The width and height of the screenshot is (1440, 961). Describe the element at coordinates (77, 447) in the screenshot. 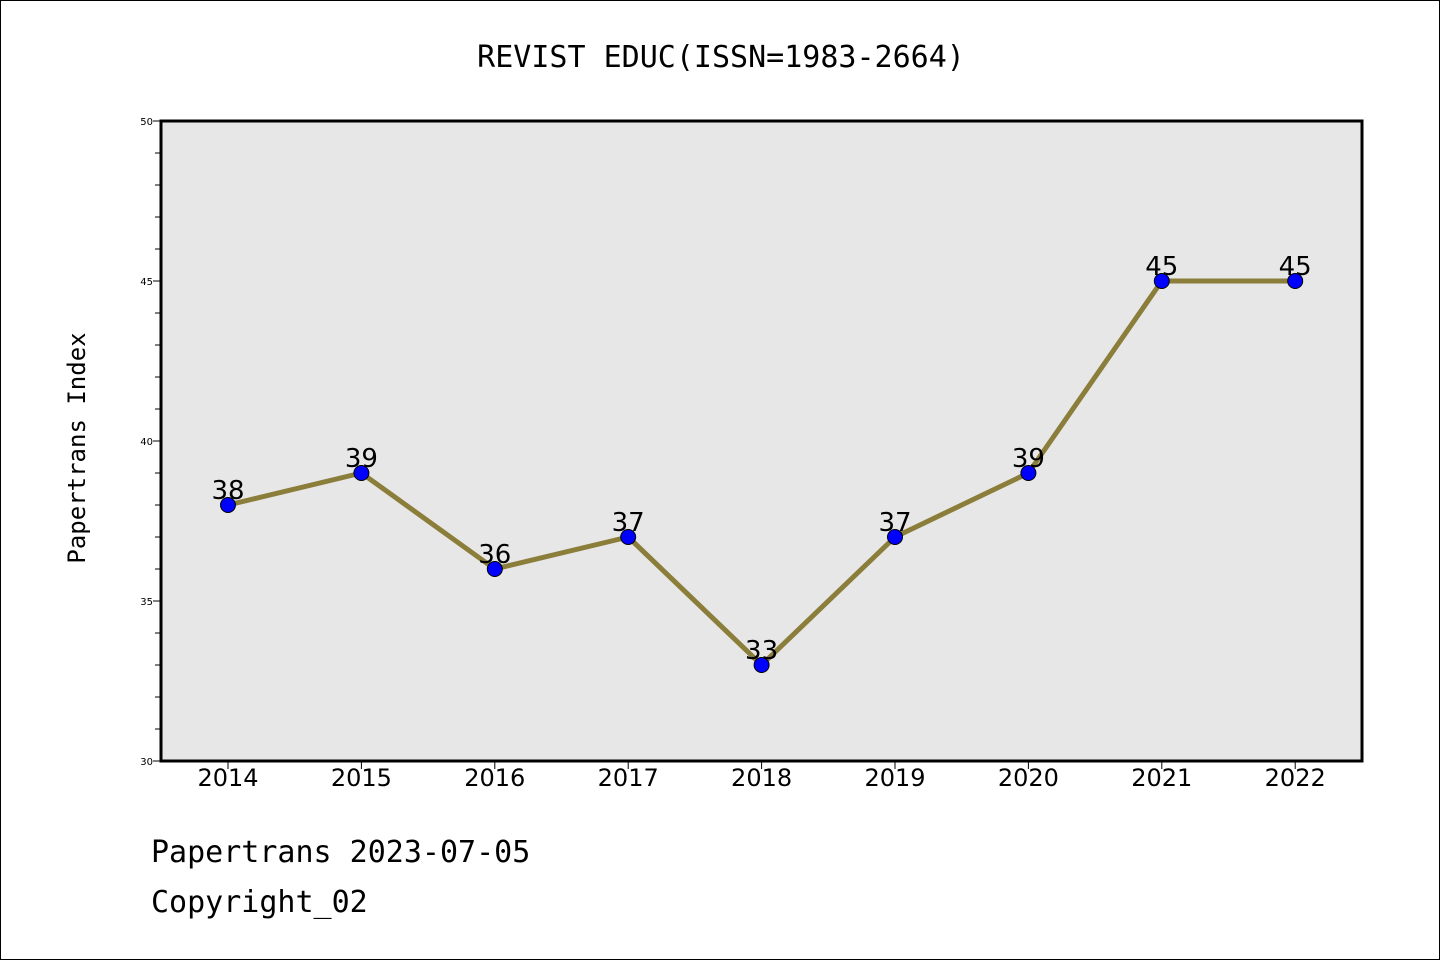

I see `y-axis-label: Papertrans Index` at that location.